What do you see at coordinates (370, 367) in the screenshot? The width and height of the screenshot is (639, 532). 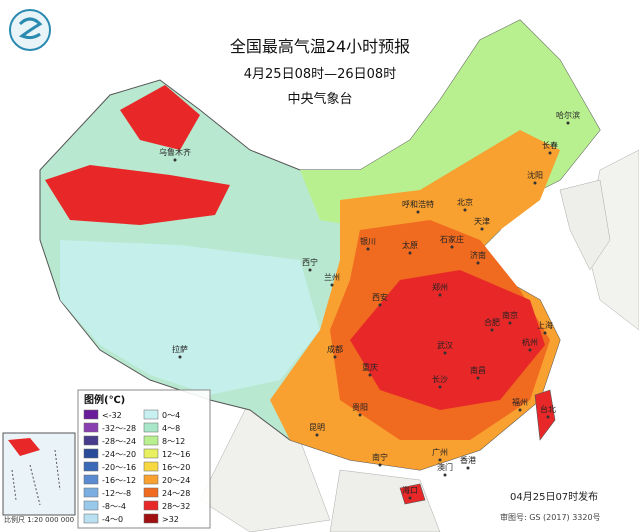 I see `city-label: 重庆` at bounding box center [370, 367].